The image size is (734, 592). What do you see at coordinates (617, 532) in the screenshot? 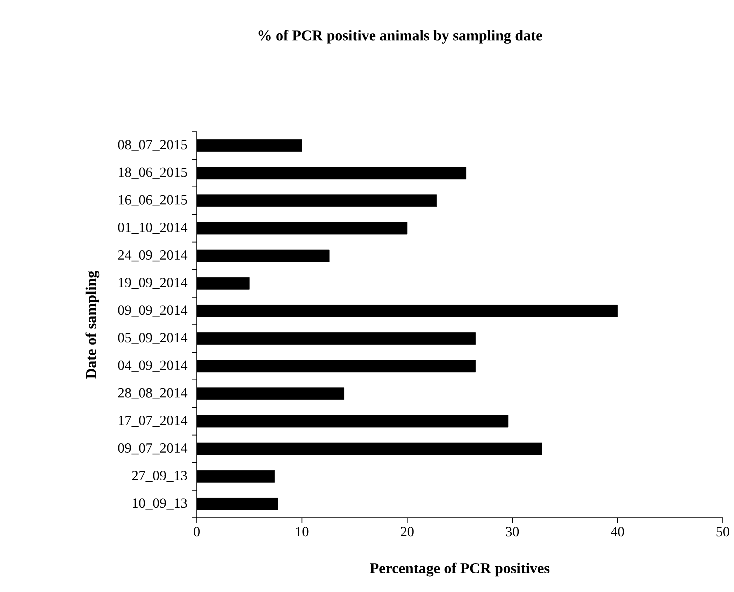
I see `x-tick-label: 40` at bounding box center [617, 532].